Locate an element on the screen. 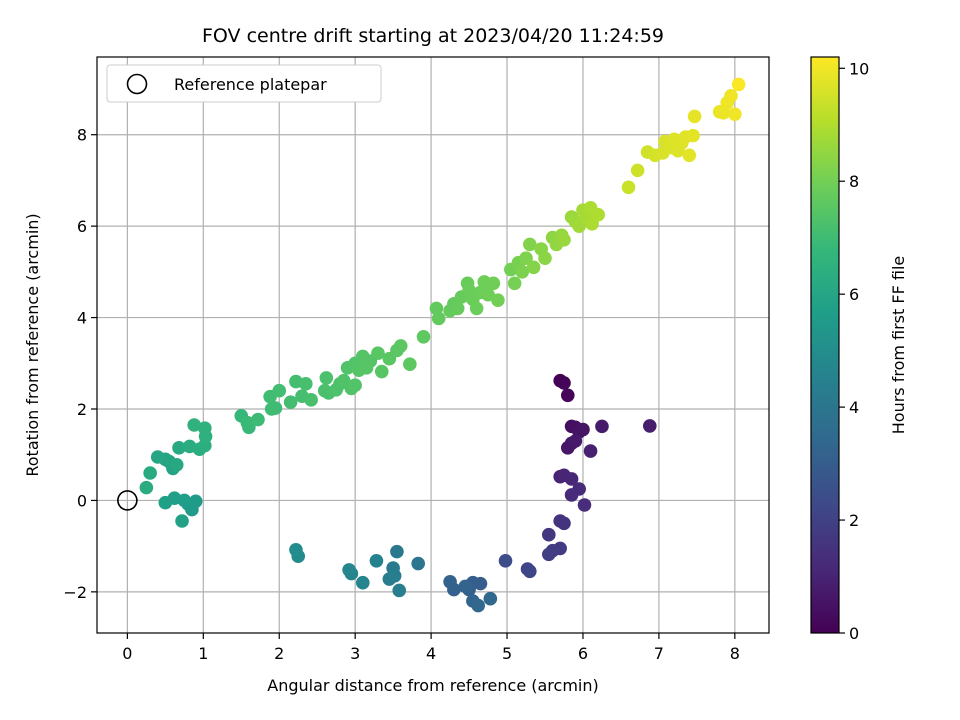 The image size is (960, 720). x-tick: 0 is located at coordinates (127, 653).